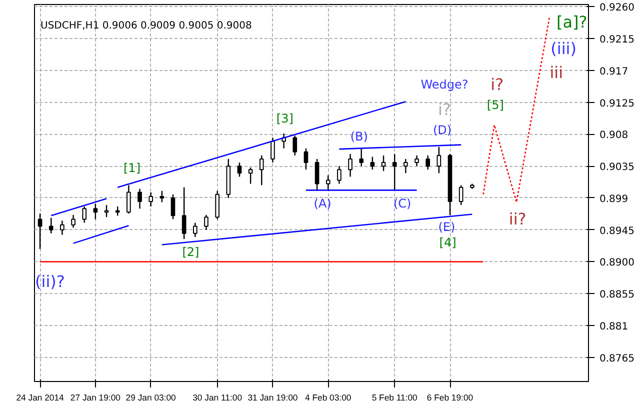 The width and height of the screenshot is (637, 405). I want to click on x-tick-label: 29 Jan 03:00, so click(151, 397).